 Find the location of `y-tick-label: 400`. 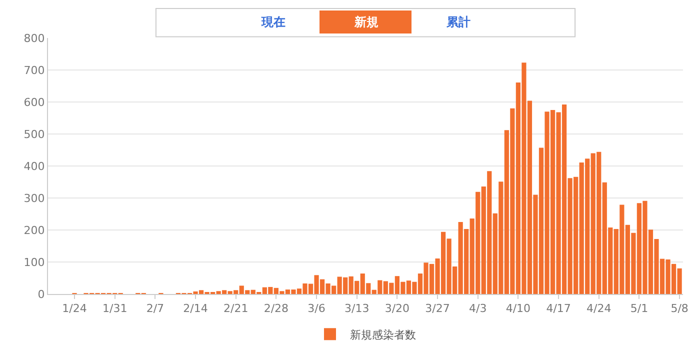

y-tick-label: 400 is located at coordinates (34, 166).